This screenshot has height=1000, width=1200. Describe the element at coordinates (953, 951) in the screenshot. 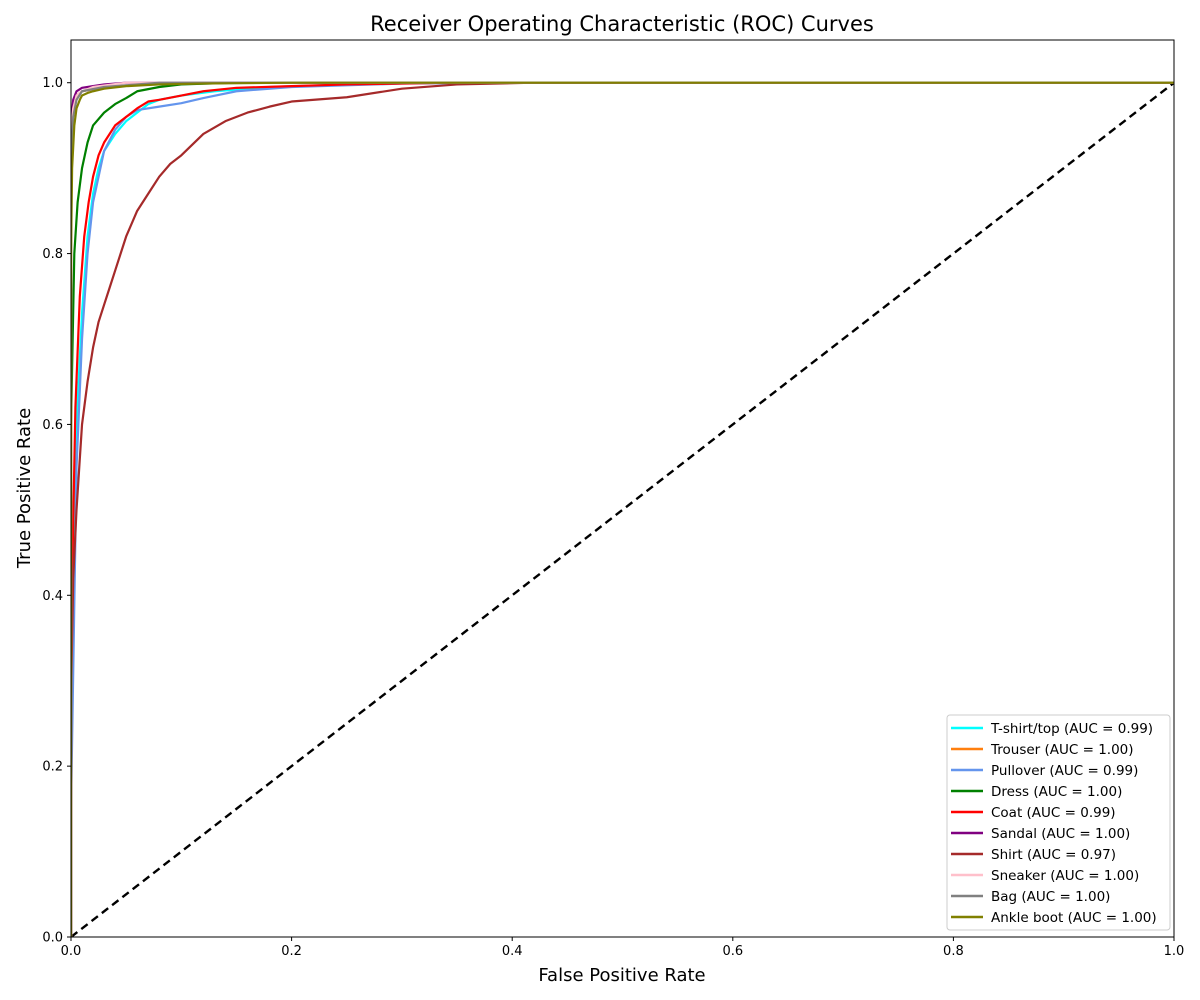

I see `x-tick-label: 0.8` at that location.